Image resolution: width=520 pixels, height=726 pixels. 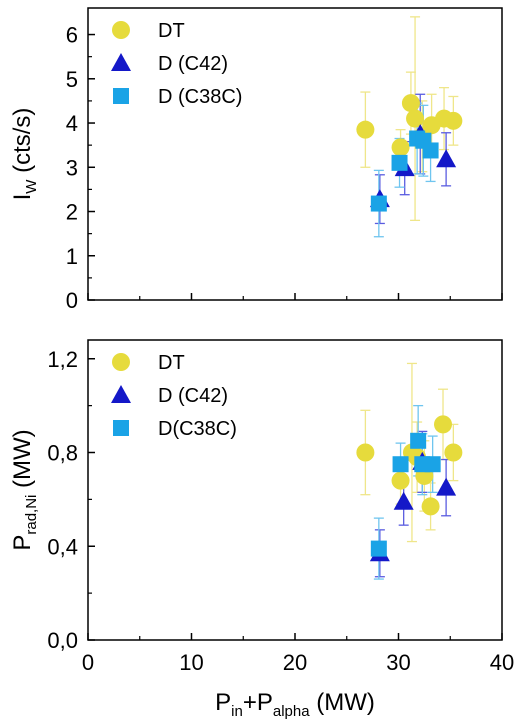 What do you see at coordinates (191, 662) in the screenshot?
I see `x-tick-label: 10` at bounding box center [191, 662].